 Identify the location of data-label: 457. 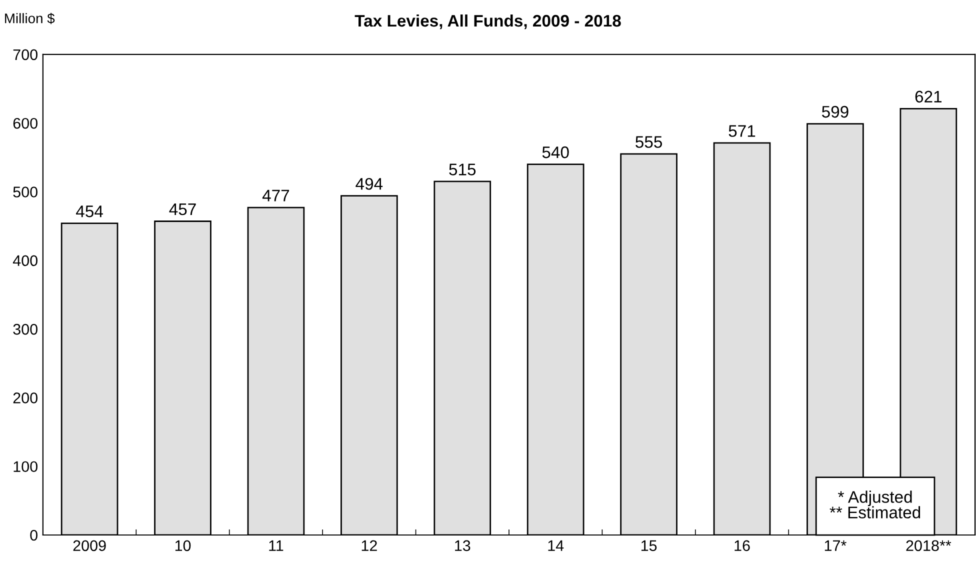
(182, 210).